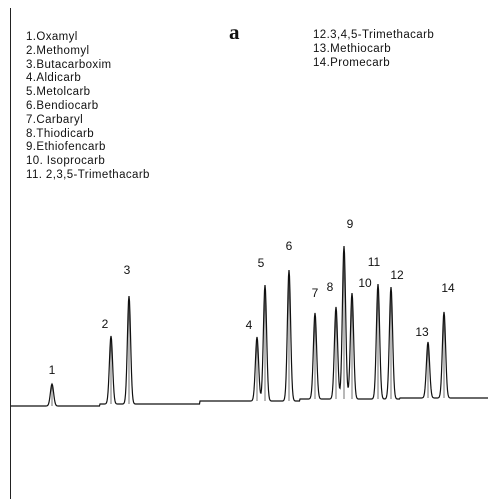  Describe the element at coordinates (127, 270) in the screenshot. I see `peak-label-3: 3` at that location.